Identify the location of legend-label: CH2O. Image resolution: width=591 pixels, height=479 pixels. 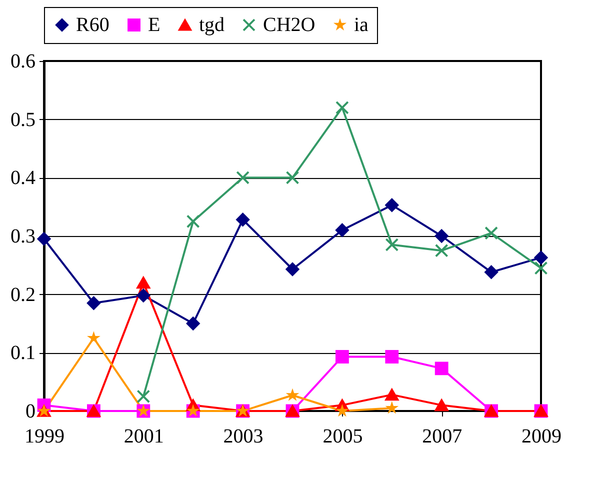
(289, 25).